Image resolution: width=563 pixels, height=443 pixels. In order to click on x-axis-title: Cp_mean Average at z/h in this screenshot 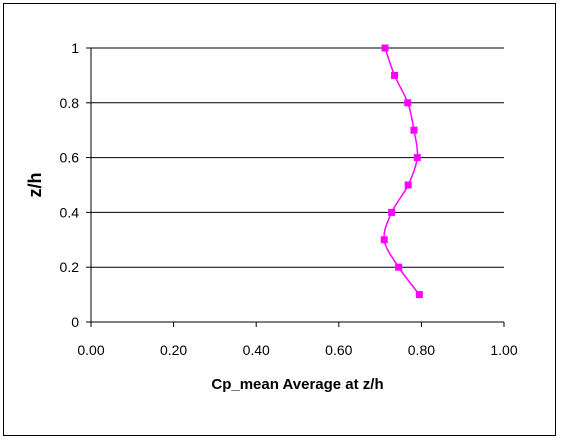, I will do `click(297, 384)`.